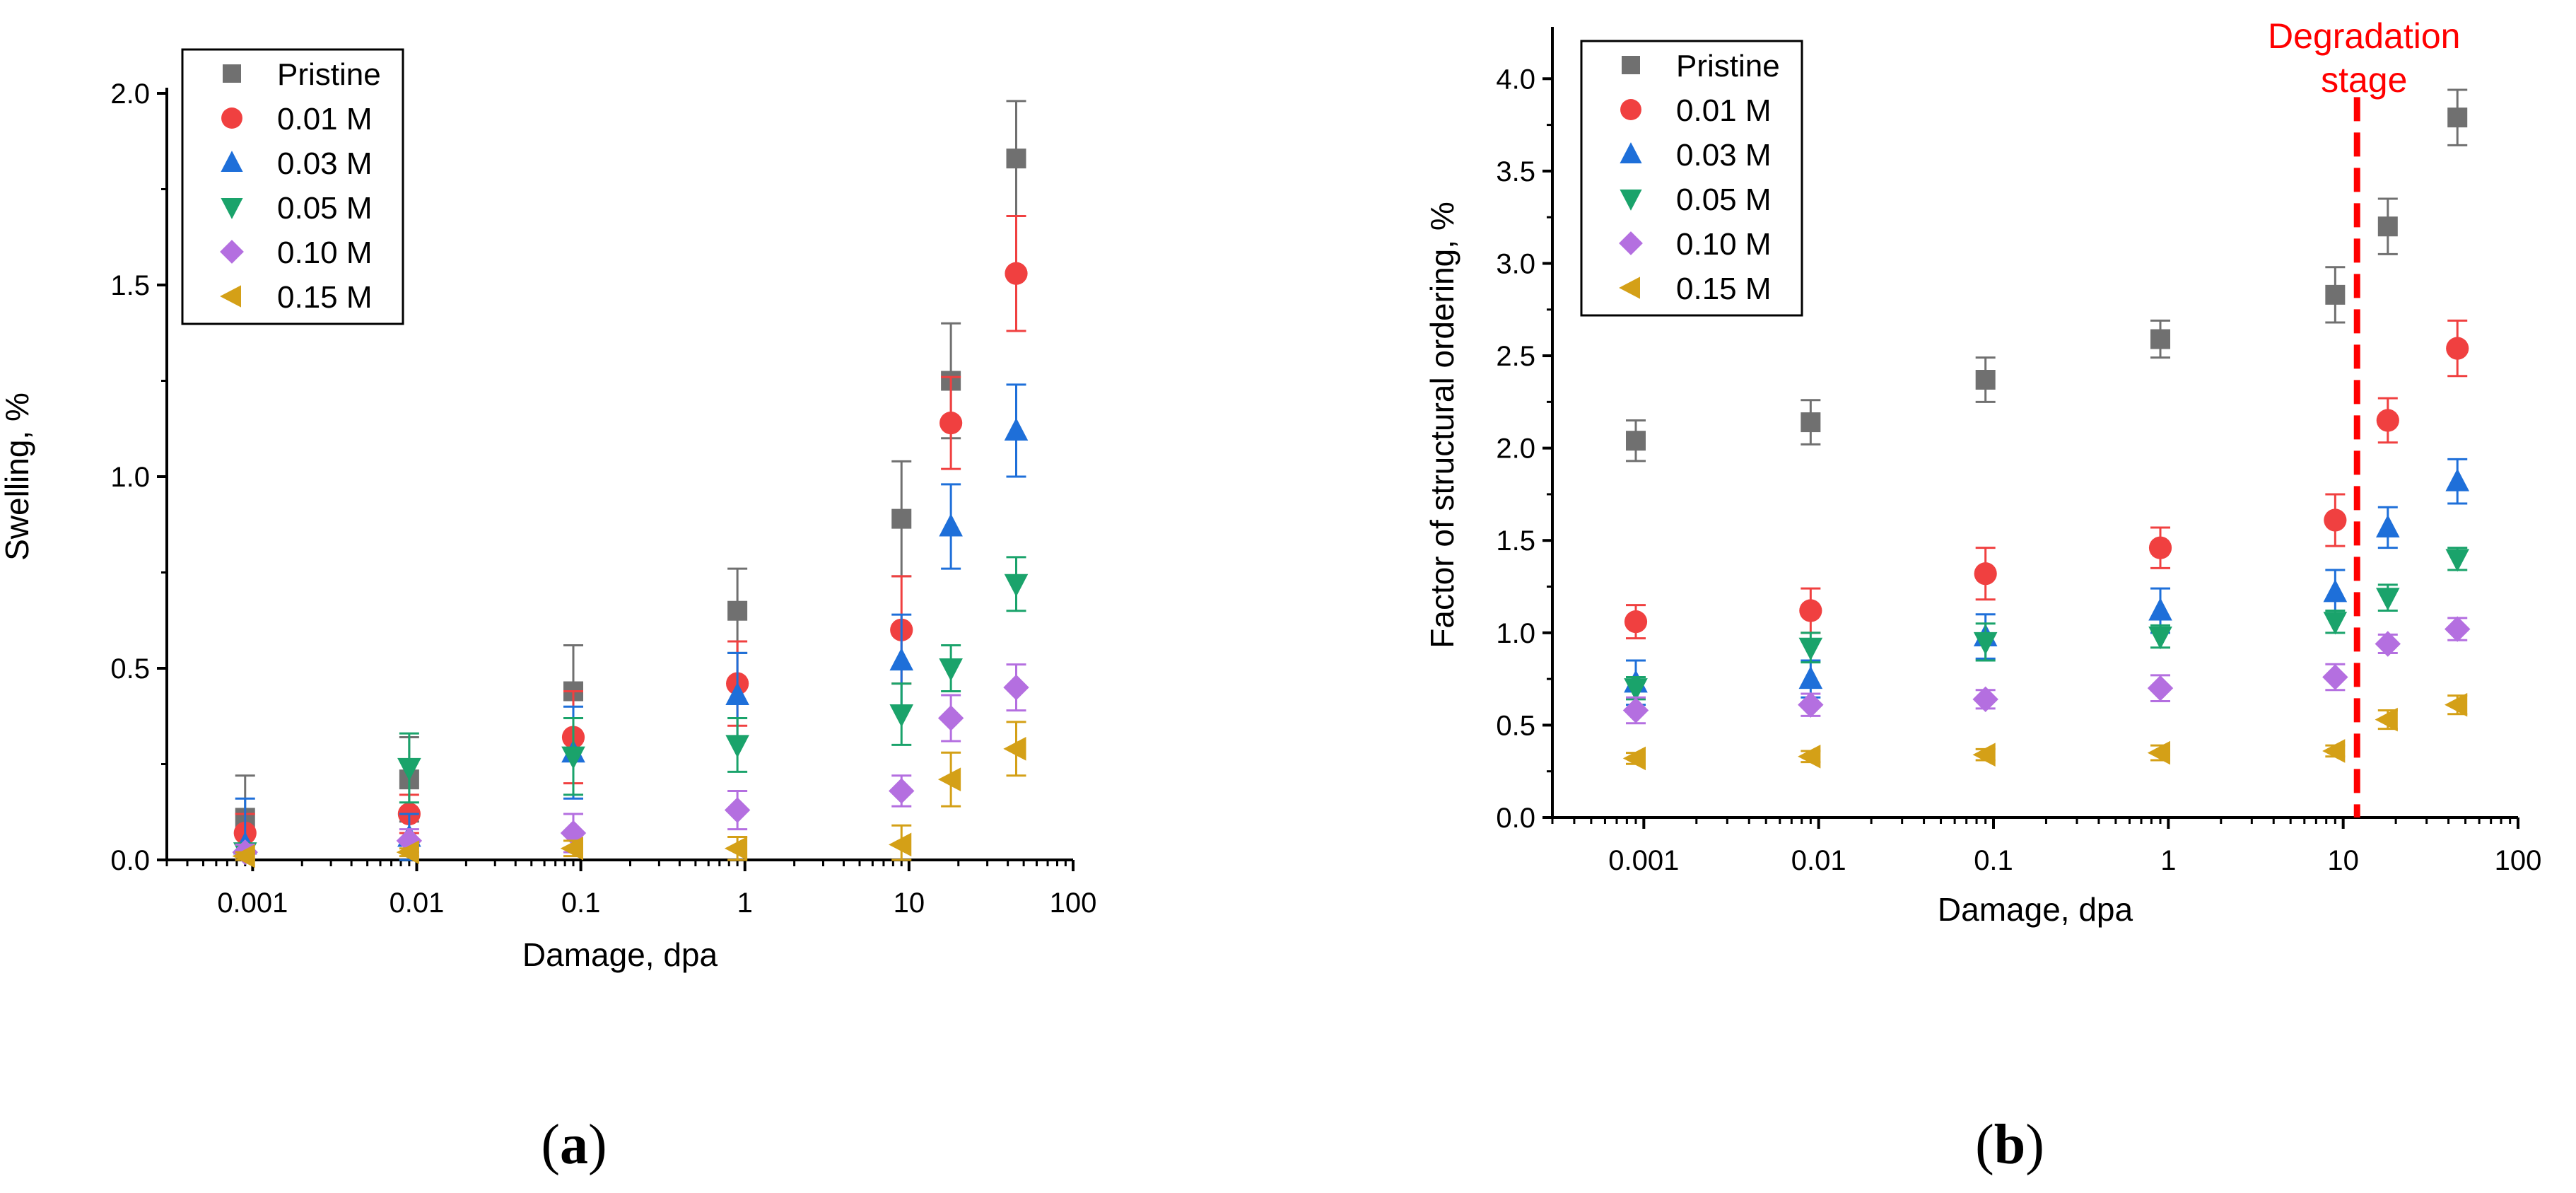 The height and width of the screenshot is (1193, 2576). What do you see at coordinates (2168, 861) in the screenshot?
I see `panel-b-x-tick-label: 1` at bounding box center [2168, 861].